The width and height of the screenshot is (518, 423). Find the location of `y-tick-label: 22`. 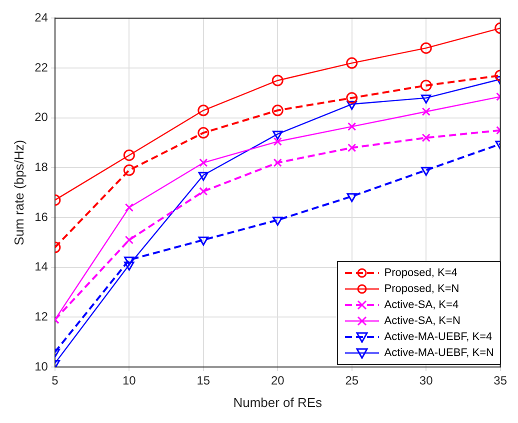

y-tick-label: 22 is located at coordinates (41, 67).